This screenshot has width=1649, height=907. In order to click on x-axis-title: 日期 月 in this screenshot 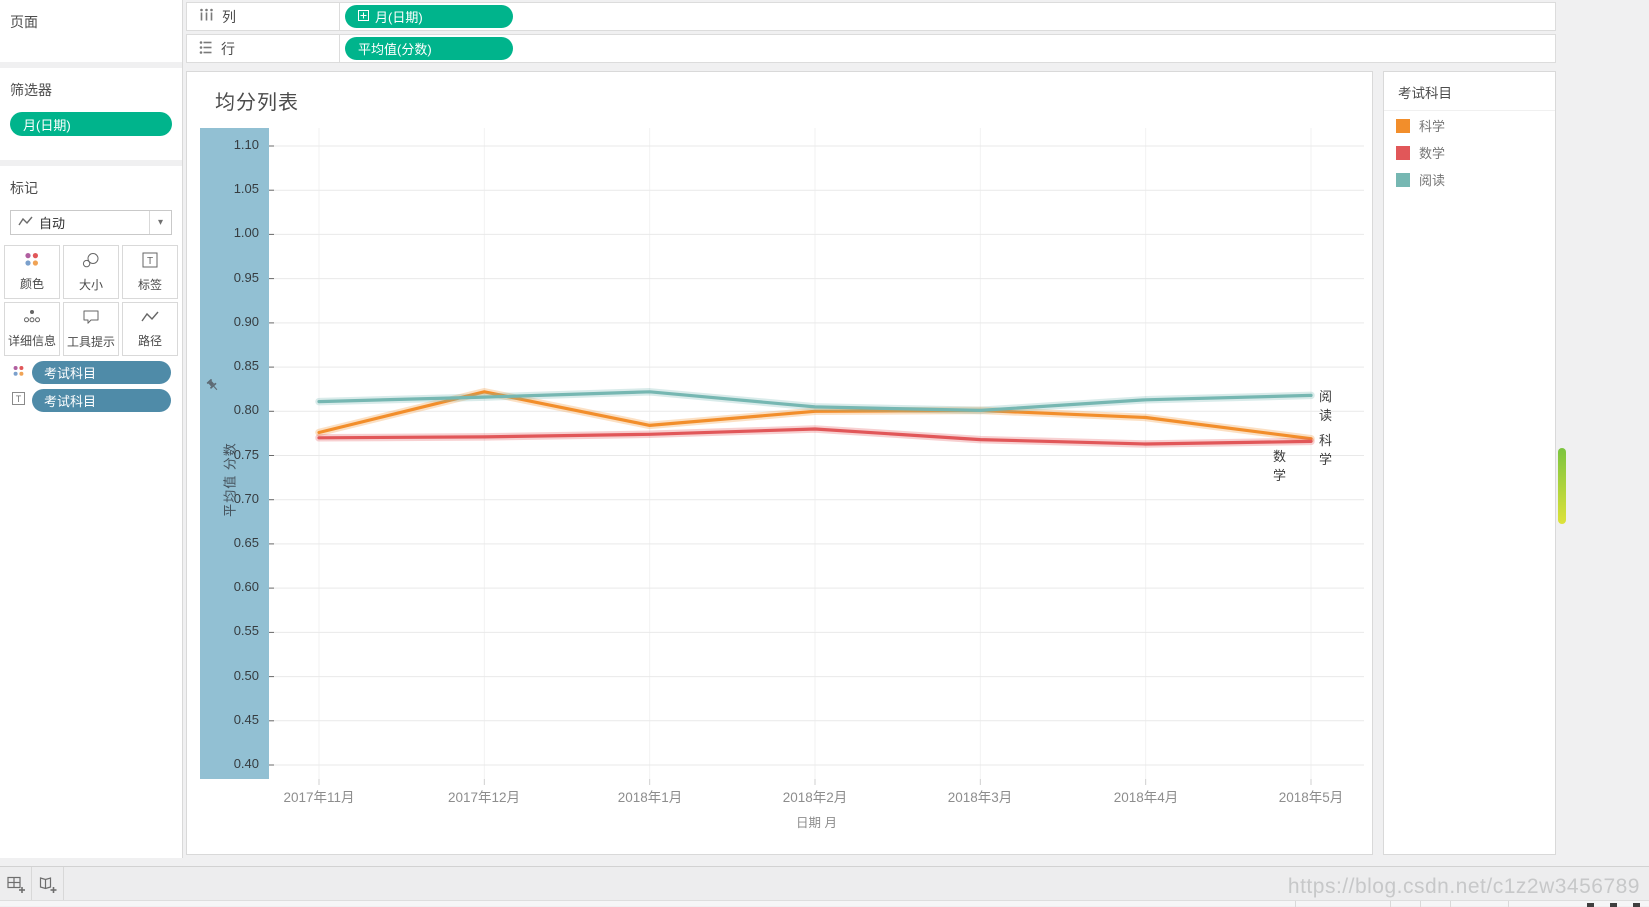, I will do `click(816, 823)`.